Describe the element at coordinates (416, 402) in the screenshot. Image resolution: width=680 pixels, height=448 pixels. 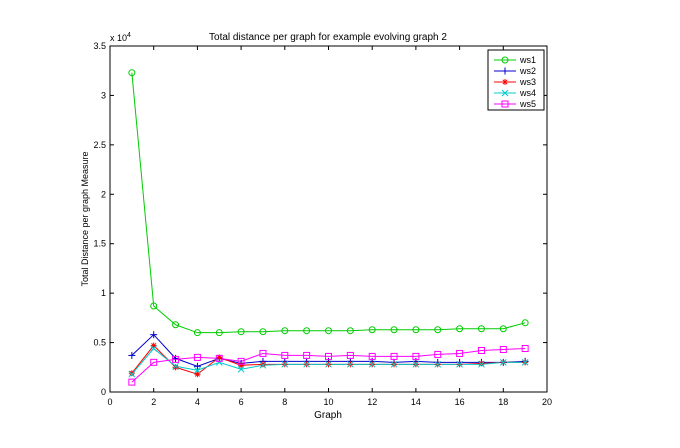
I see `x-tick-label: 14` at that location.